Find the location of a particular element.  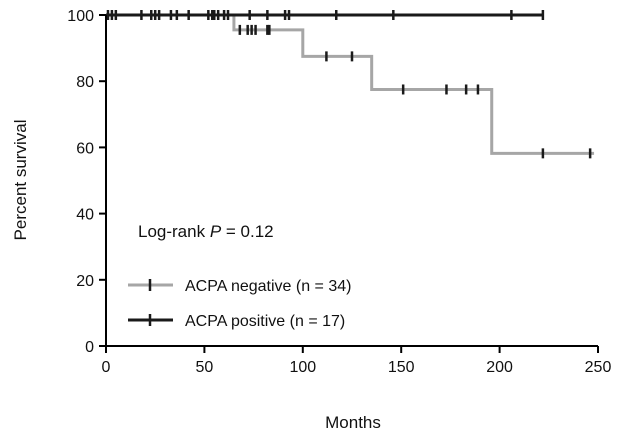

x-tick-label: 200 is located at coordinates (499, 367).